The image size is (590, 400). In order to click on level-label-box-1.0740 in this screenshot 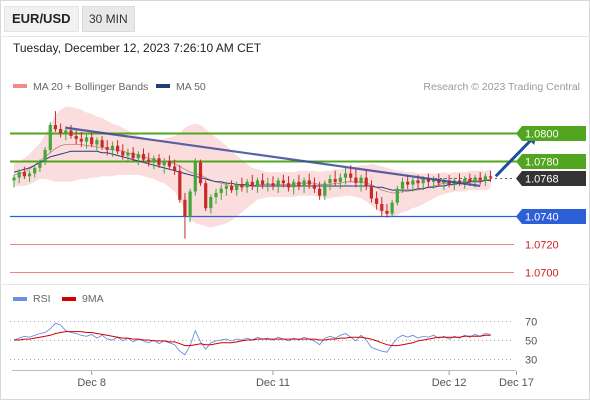, I will do `click(551, 216)`.